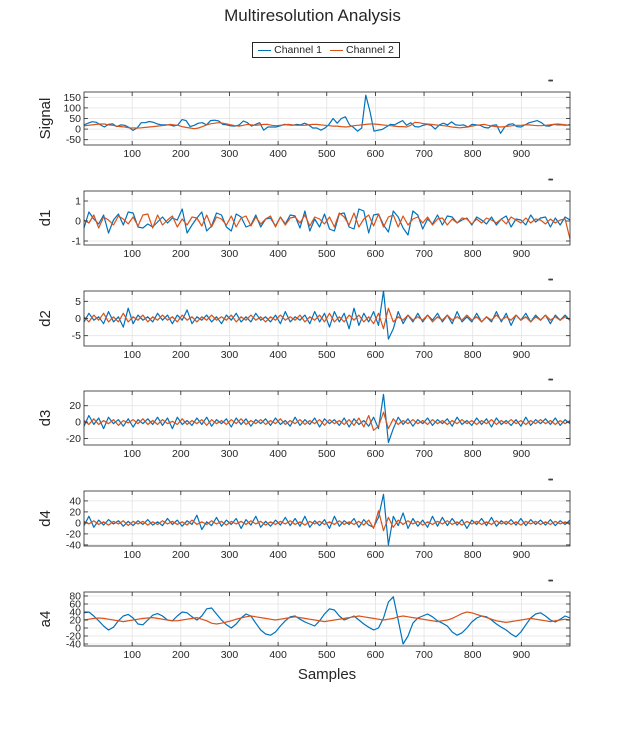  I want to click on y-tick-label: 80, so click(75, 597).